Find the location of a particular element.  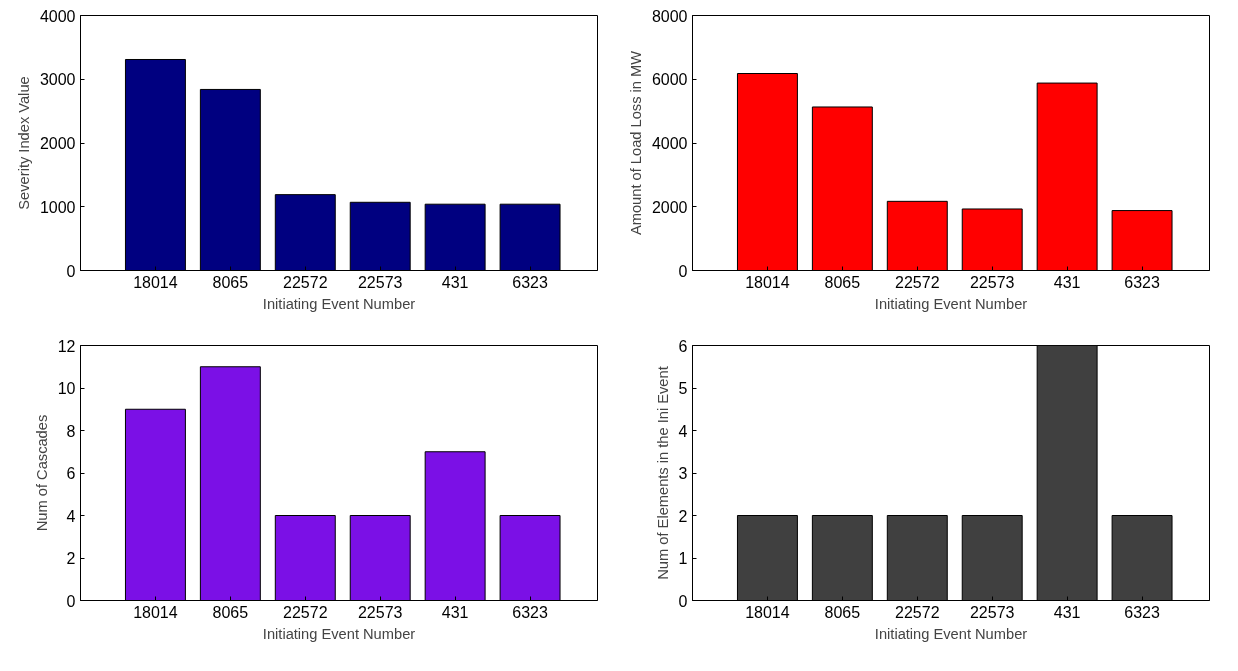

y-tick-label: 3 is located at coordinates (683, 473).